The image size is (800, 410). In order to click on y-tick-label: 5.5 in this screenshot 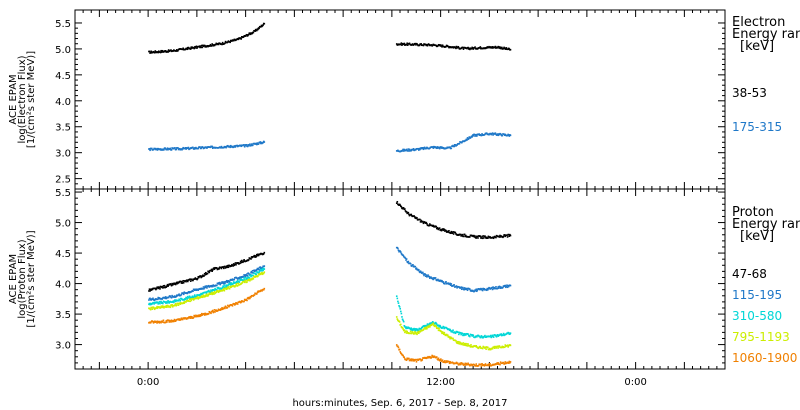, I will do `click(63, 193)`.